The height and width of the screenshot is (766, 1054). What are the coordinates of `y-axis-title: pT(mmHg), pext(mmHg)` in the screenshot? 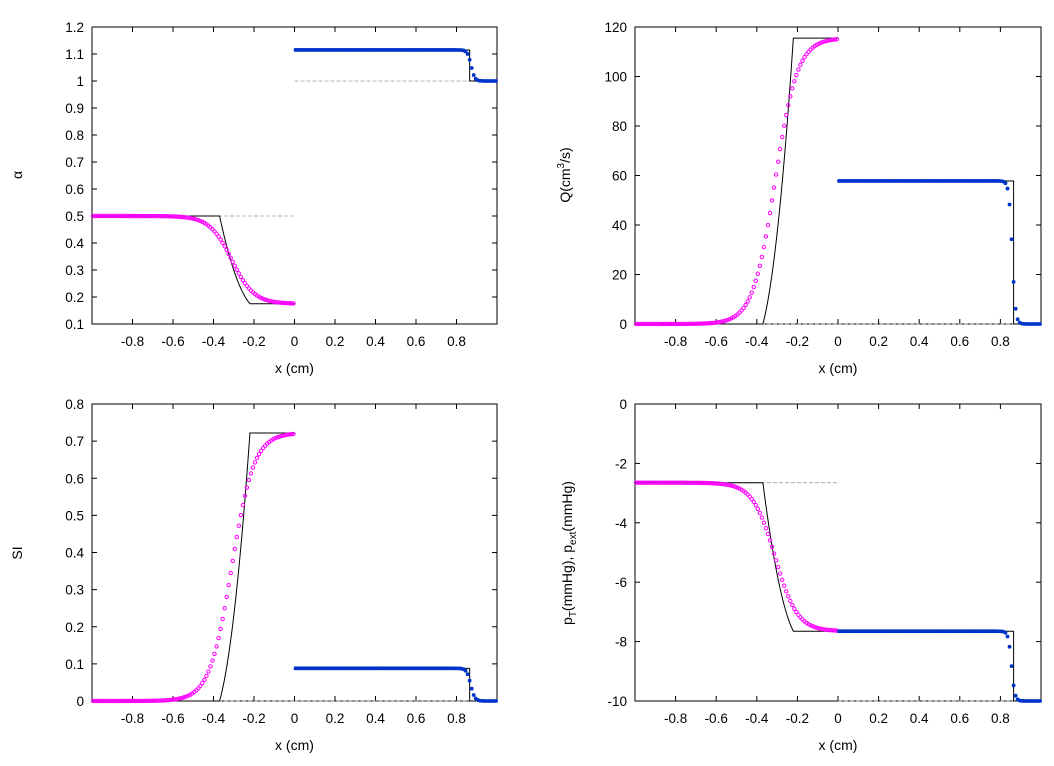 It's located at (569, 553).